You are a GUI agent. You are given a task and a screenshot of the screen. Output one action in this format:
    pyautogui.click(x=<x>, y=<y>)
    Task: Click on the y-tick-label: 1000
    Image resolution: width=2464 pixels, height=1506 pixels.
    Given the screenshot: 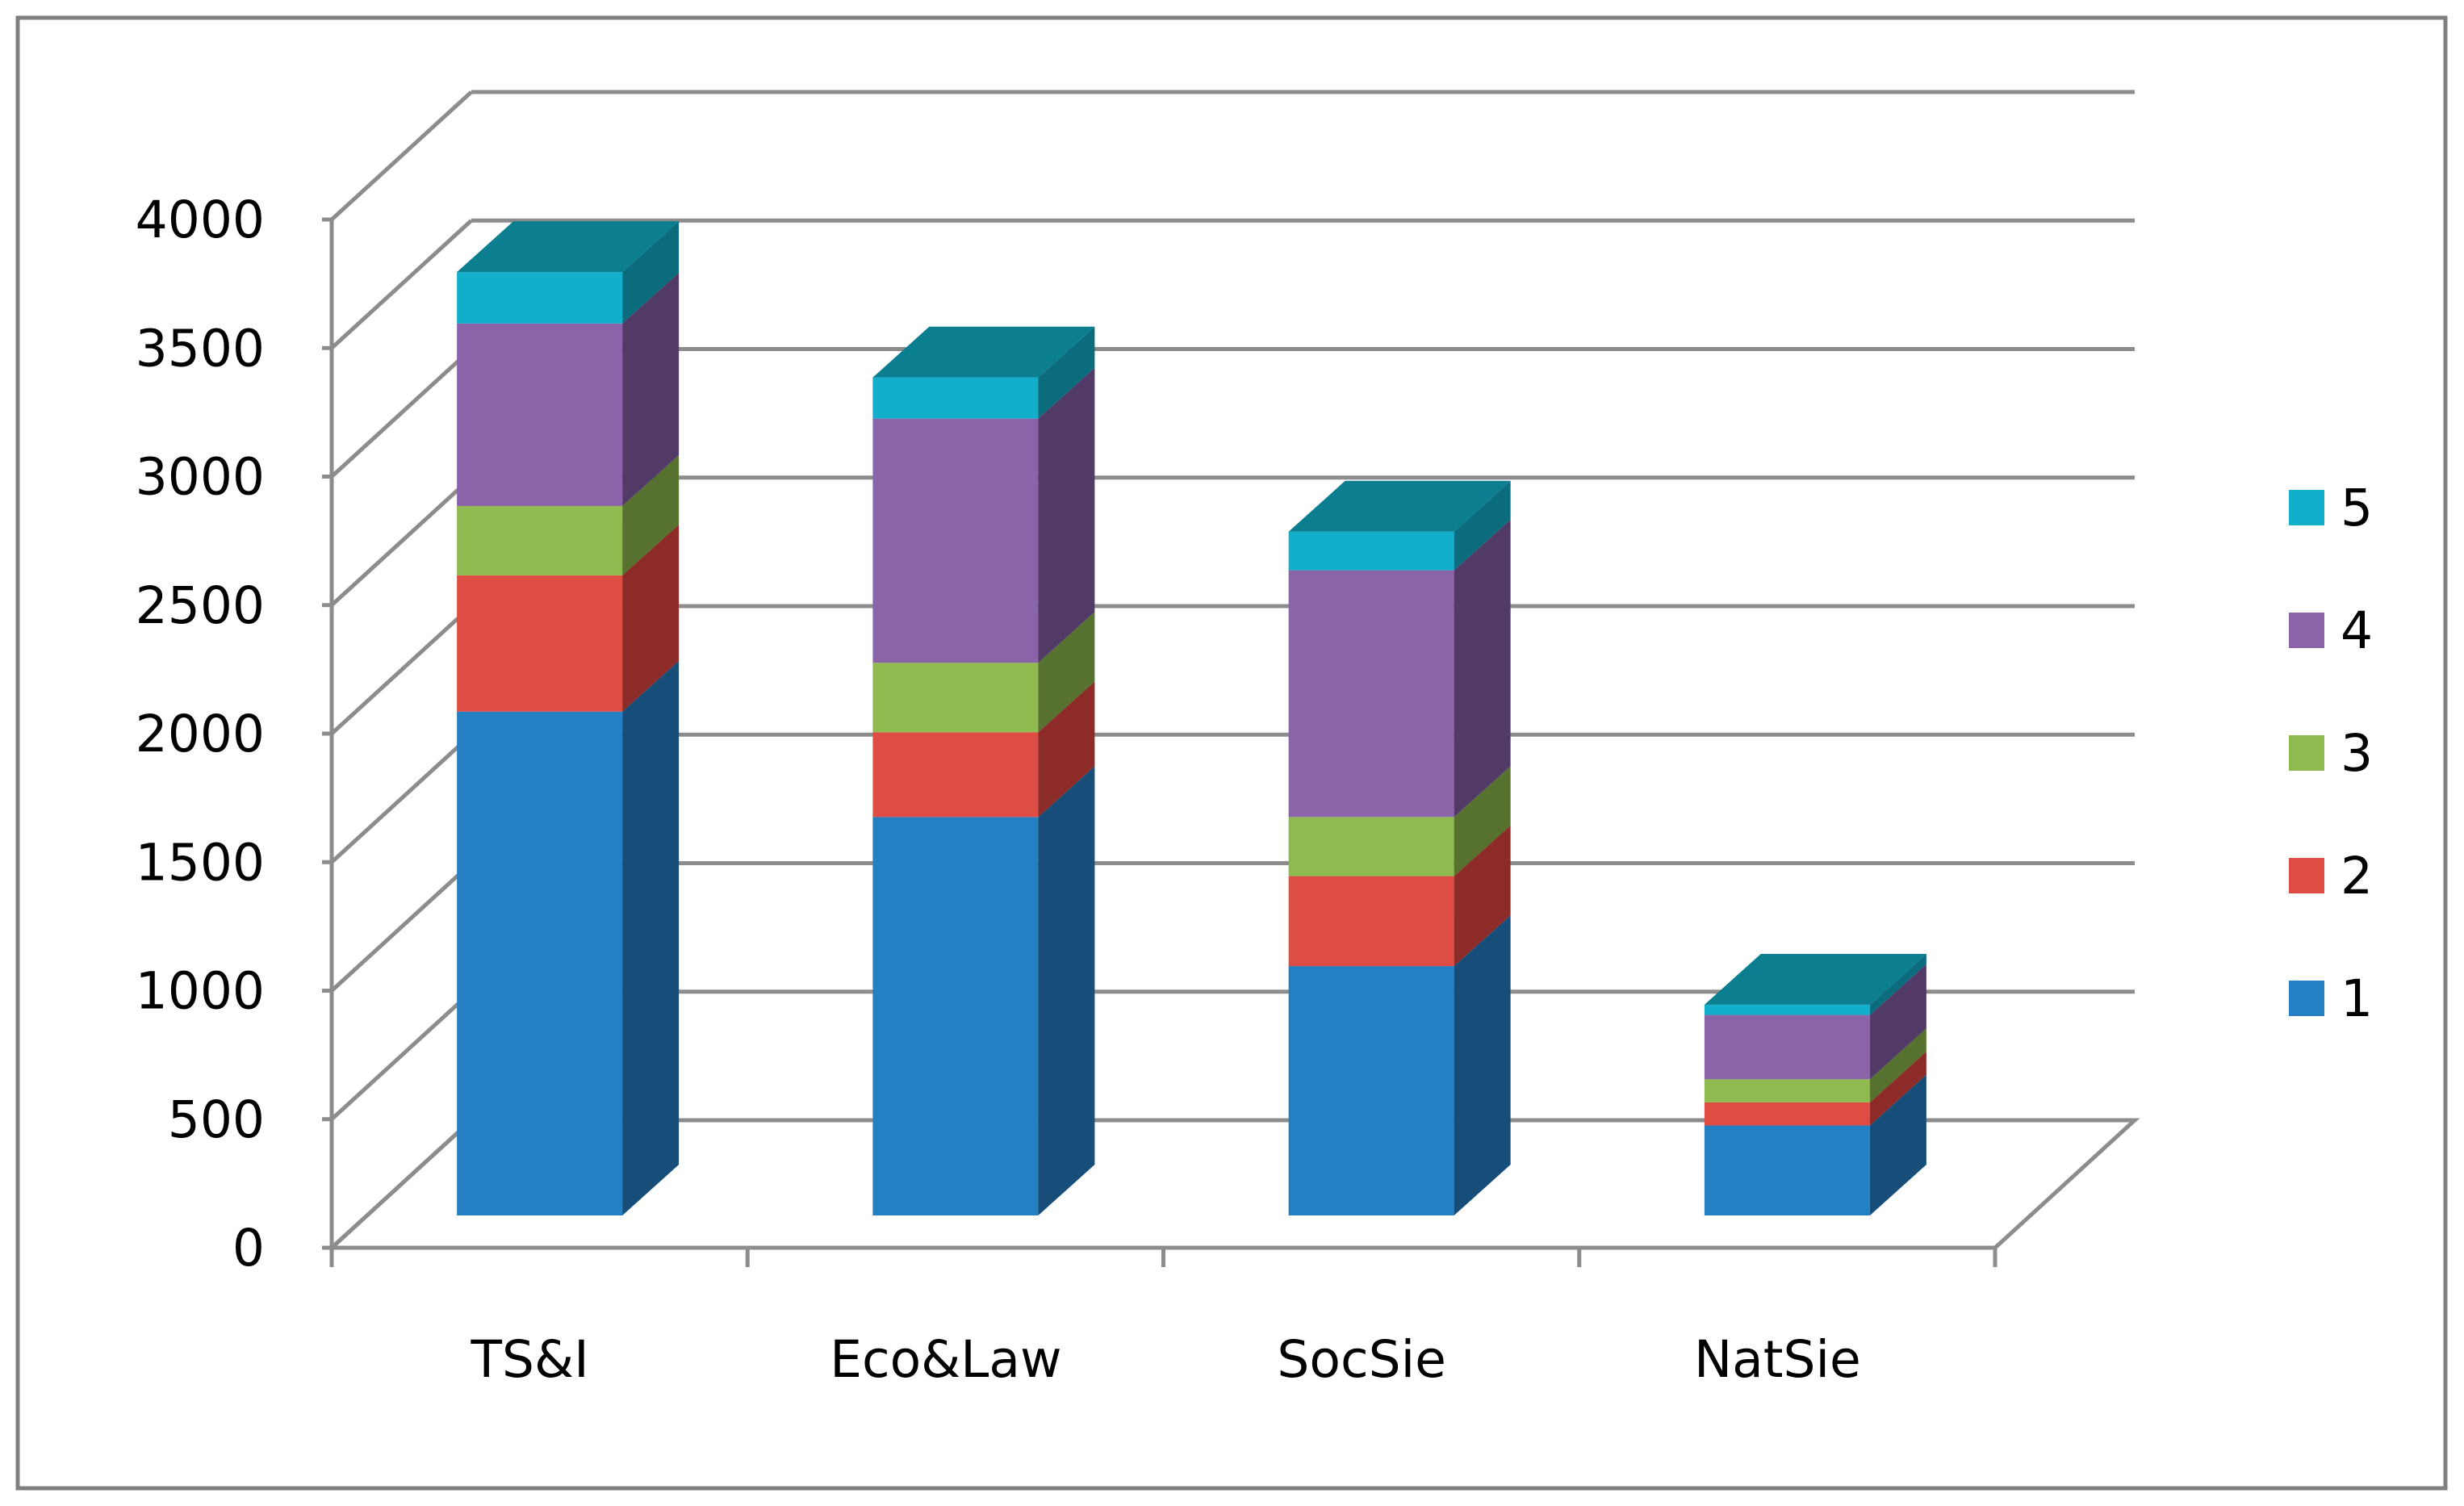 What is the action you would take?
    pyautogui.click(x=200, y=991)
    